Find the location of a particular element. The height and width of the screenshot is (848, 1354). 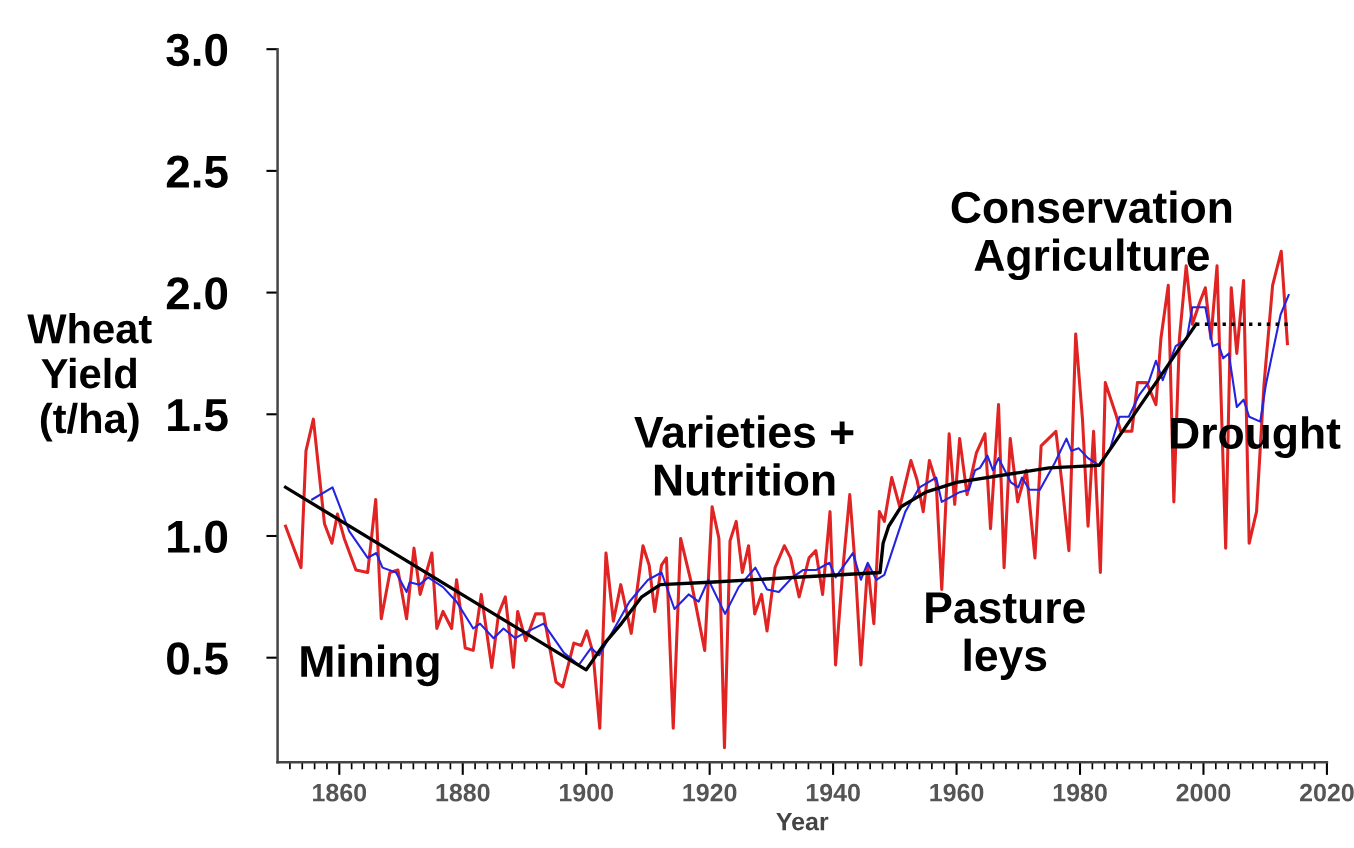

annotation: Pasture leys is located at coordinates (1005, 636).